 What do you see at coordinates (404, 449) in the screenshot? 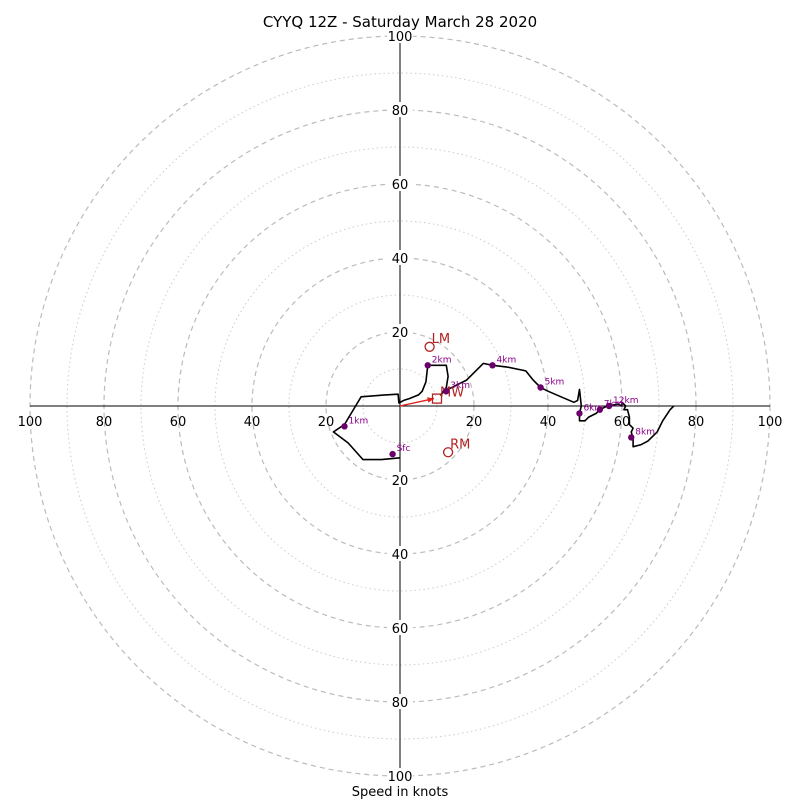
I see `height-point-label: Sfc` at bounding box center [404, 449].